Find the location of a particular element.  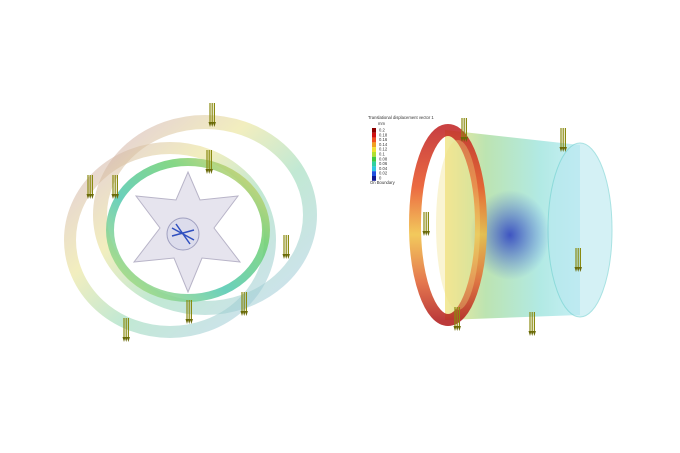

displacement-core is located at coordinates (510, 235).